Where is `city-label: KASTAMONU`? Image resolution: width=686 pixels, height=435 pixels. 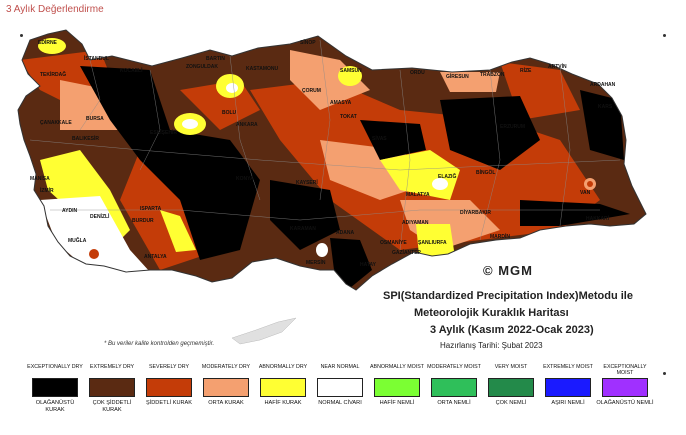
city-label: KASTAMONU is located at coordinates (262, 69).